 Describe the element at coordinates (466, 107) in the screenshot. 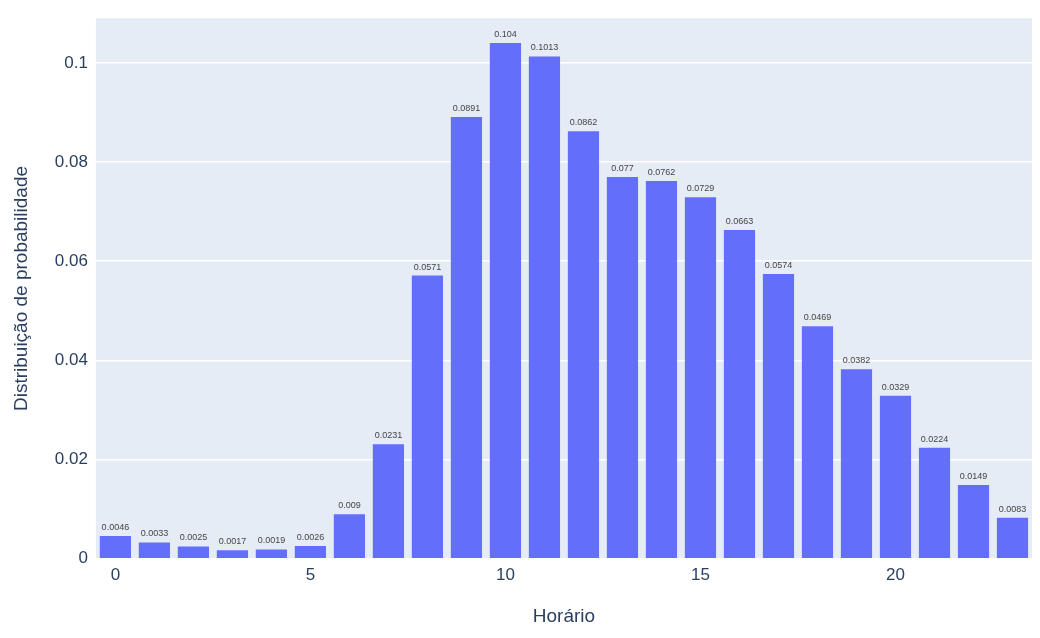

I see `data-label: 0.0891` at that location.